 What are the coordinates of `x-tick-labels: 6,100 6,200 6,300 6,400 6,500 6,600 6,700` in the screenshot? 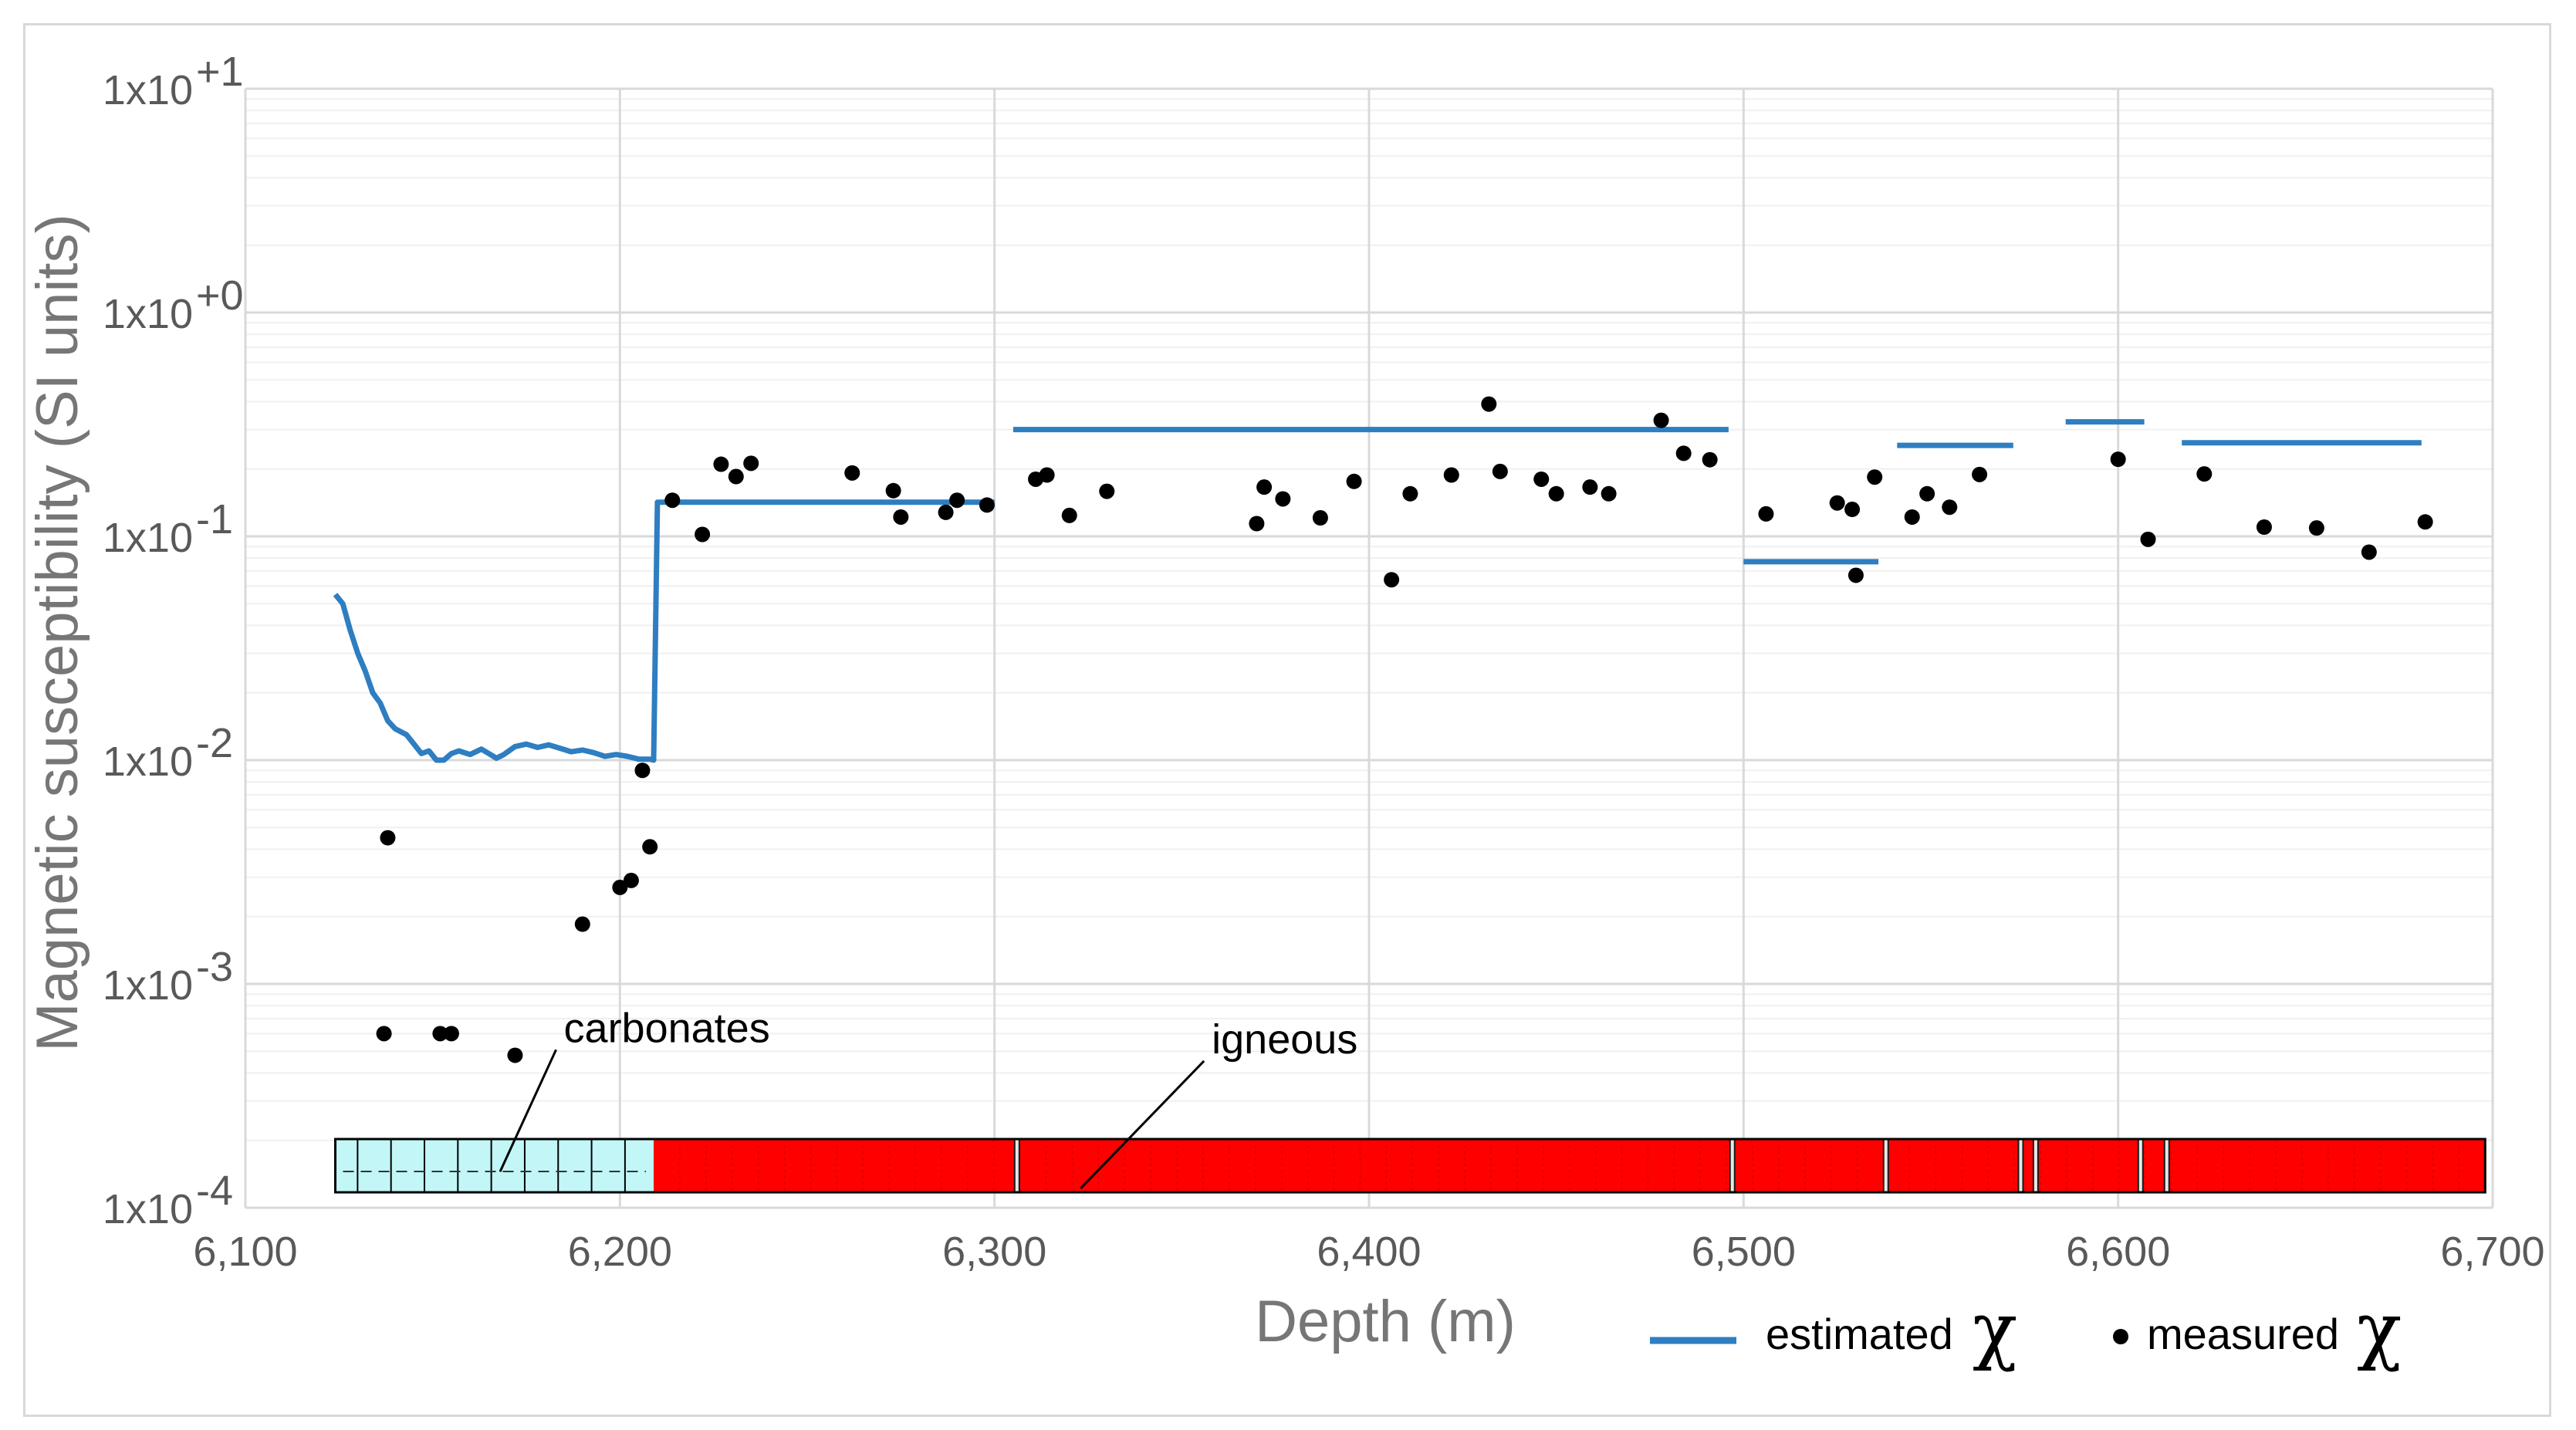 It's located at (1368, 1252).